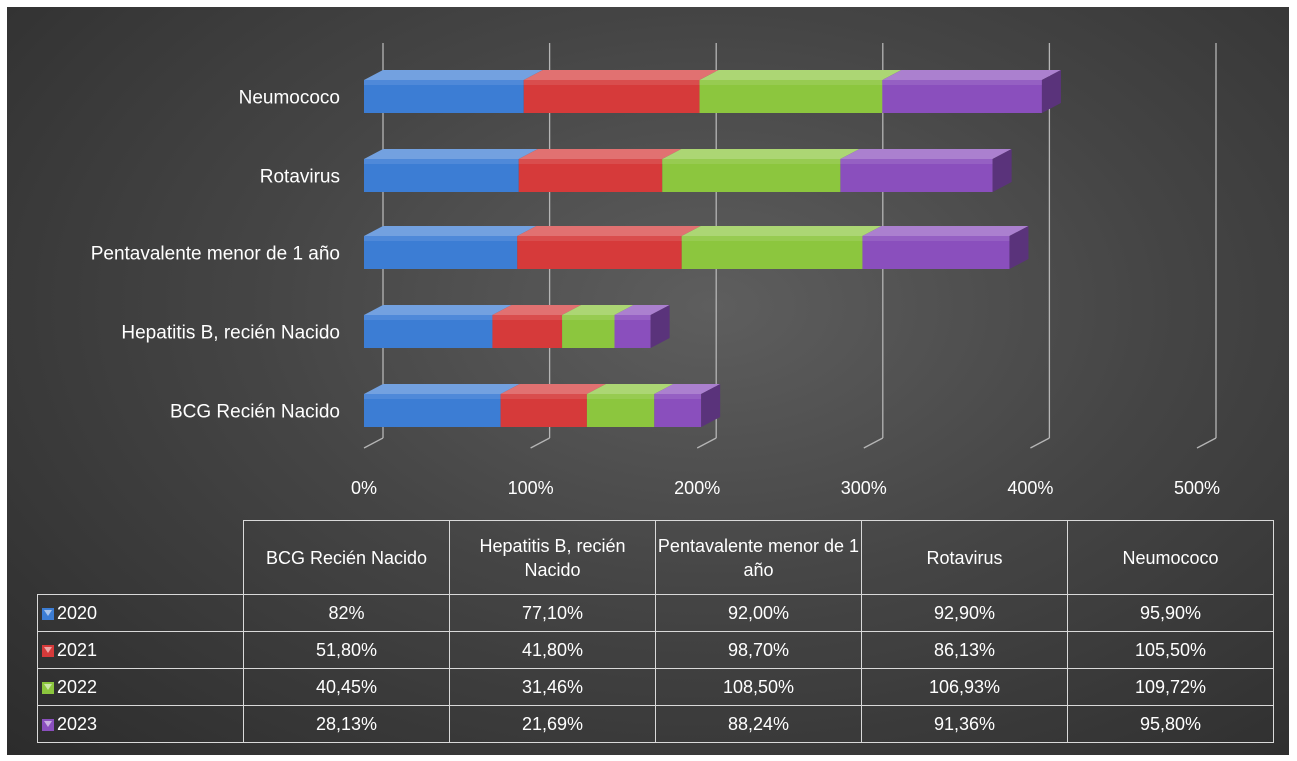  I want to click on table-header: Pentavalente menor de 1 año, so click(758, 557).